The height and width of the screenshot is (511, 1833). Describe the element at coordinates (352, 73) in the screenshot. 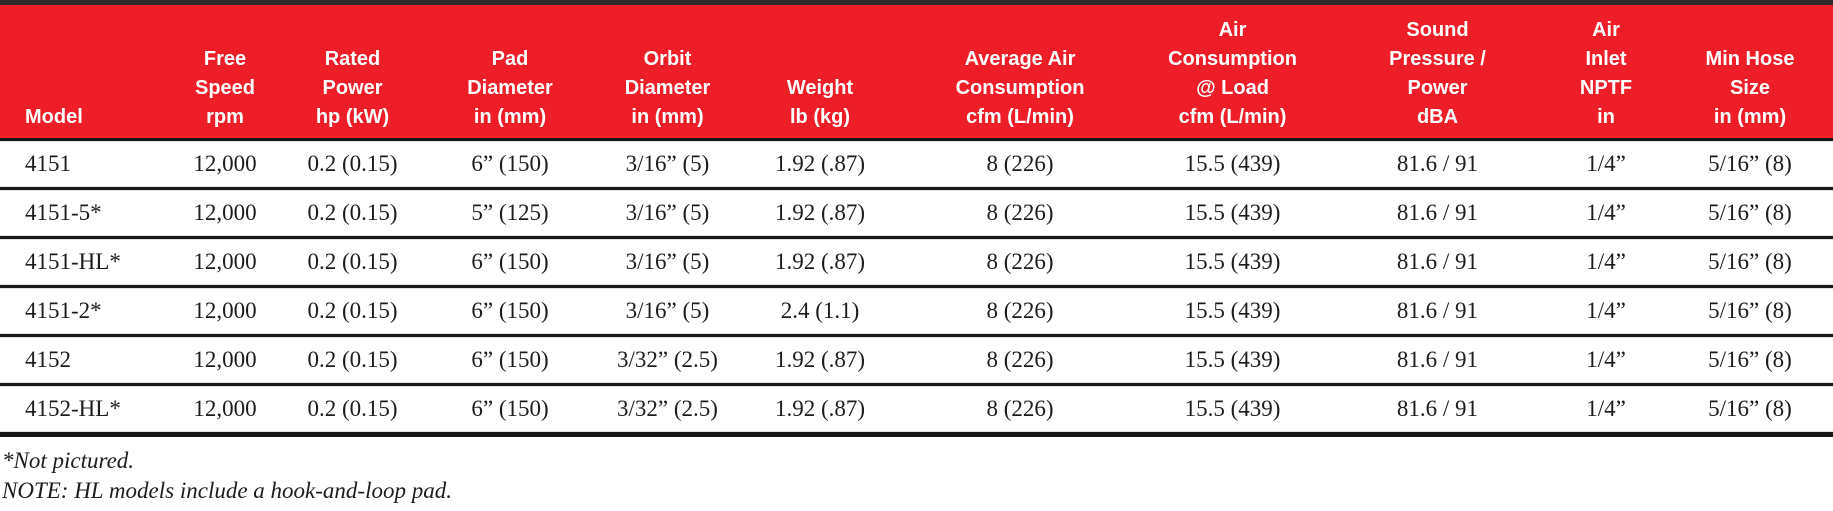

I see `col-header-rated-power: Rated Power hp (kW)` at that location.